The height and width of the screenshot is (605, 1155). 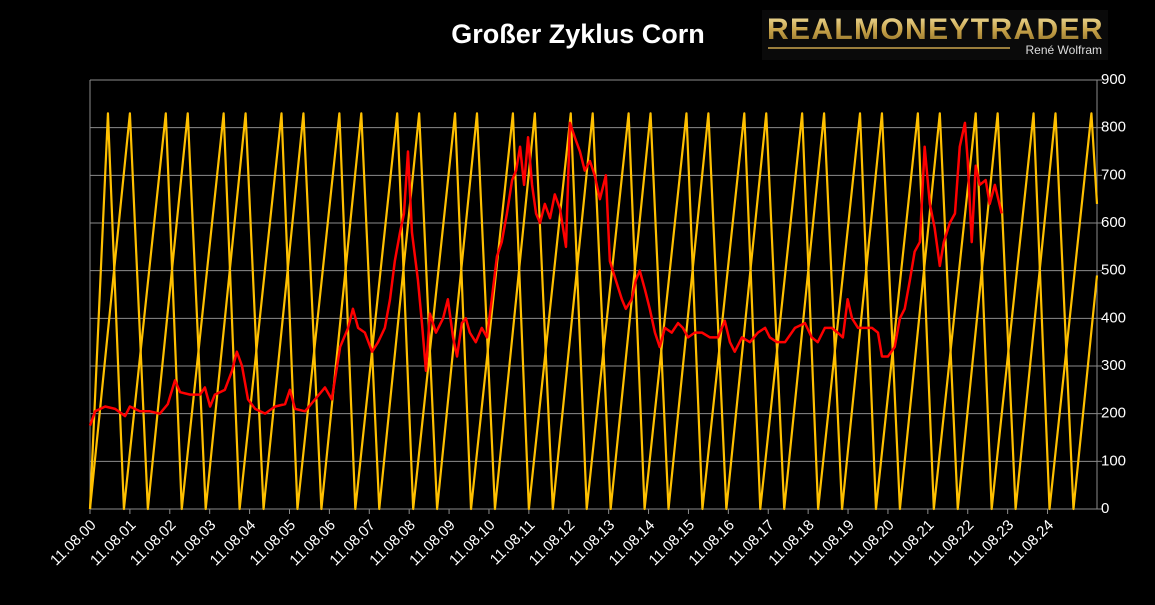 What do you see at coordinates (1064, 50) in the screenshot?
I see `logo-subtitle: René Wolfram` at bounding box center [1064, 50].